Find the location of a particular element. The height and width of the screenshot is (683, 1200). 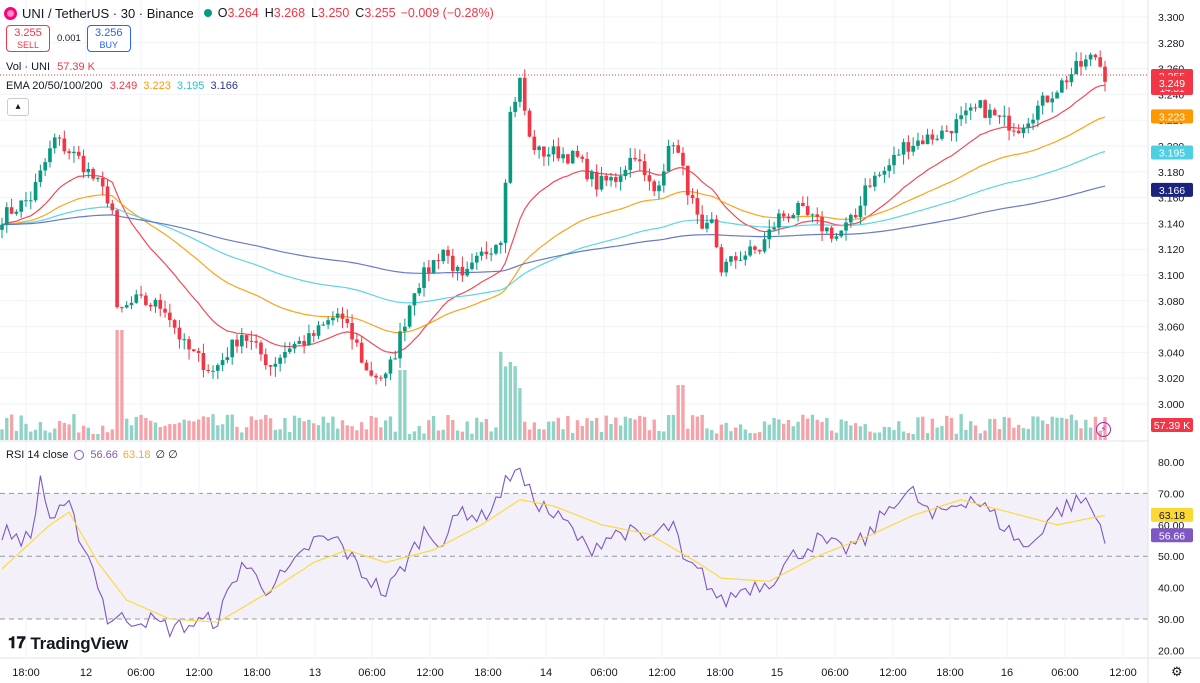

ohlc-open-label: O is located at coordinates (222, 13).